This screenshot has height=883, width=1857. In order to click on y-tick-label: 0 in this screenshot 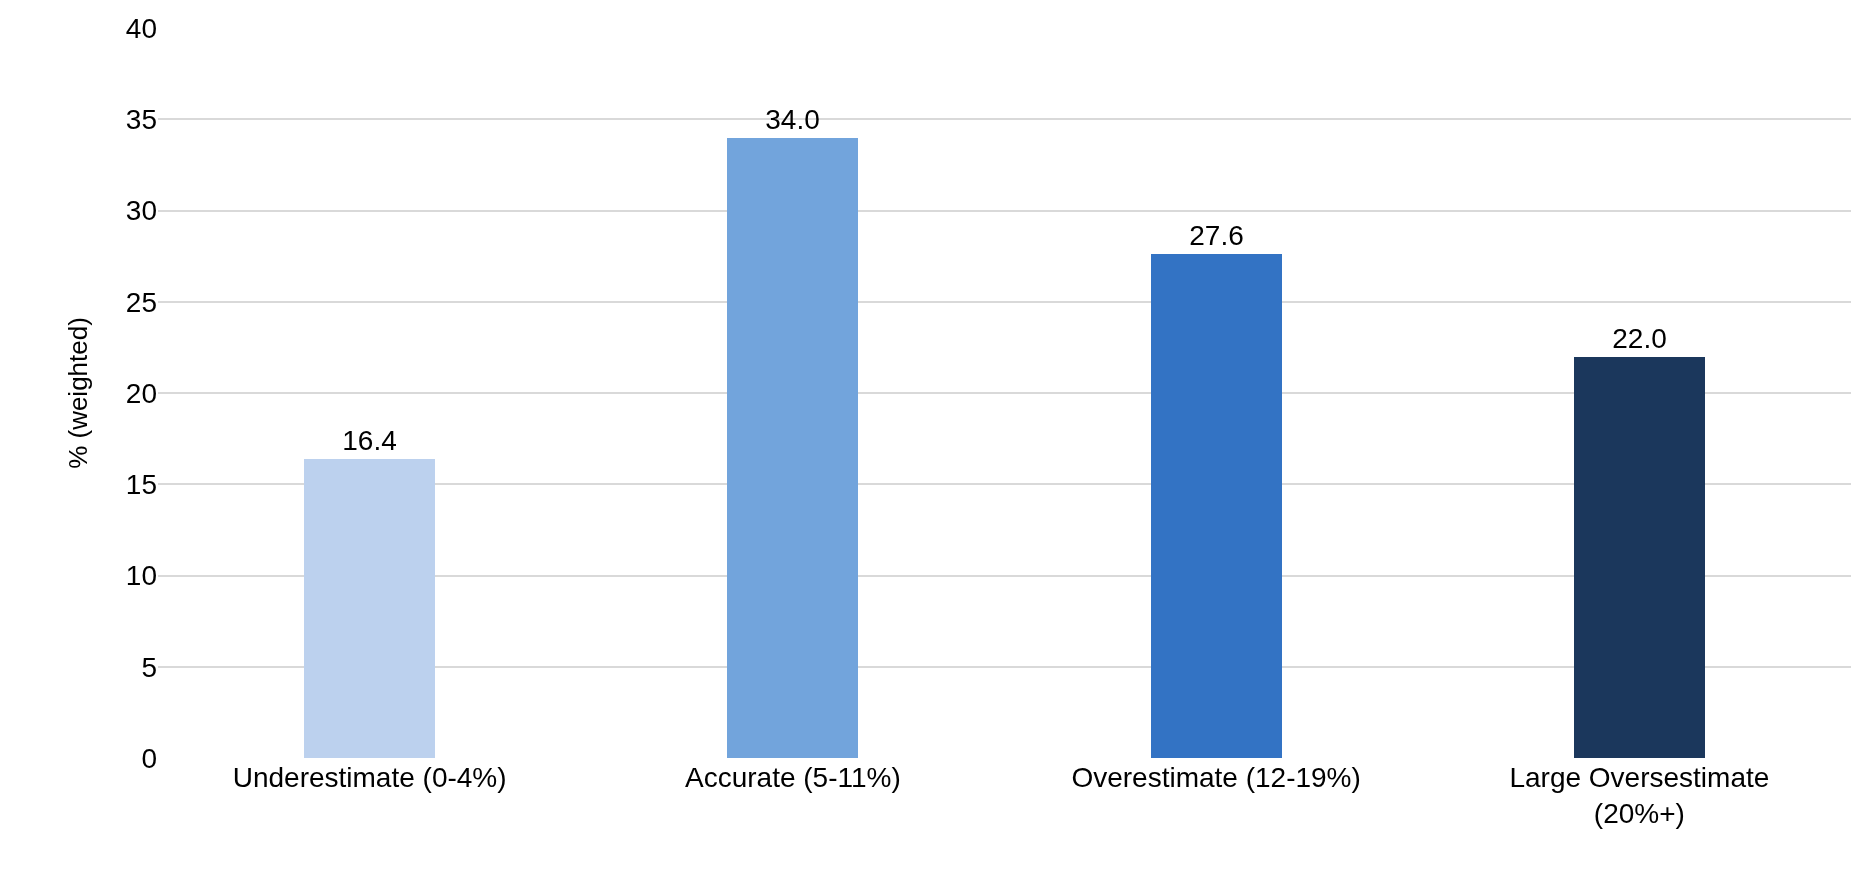, I will do `click(149, 758)`.